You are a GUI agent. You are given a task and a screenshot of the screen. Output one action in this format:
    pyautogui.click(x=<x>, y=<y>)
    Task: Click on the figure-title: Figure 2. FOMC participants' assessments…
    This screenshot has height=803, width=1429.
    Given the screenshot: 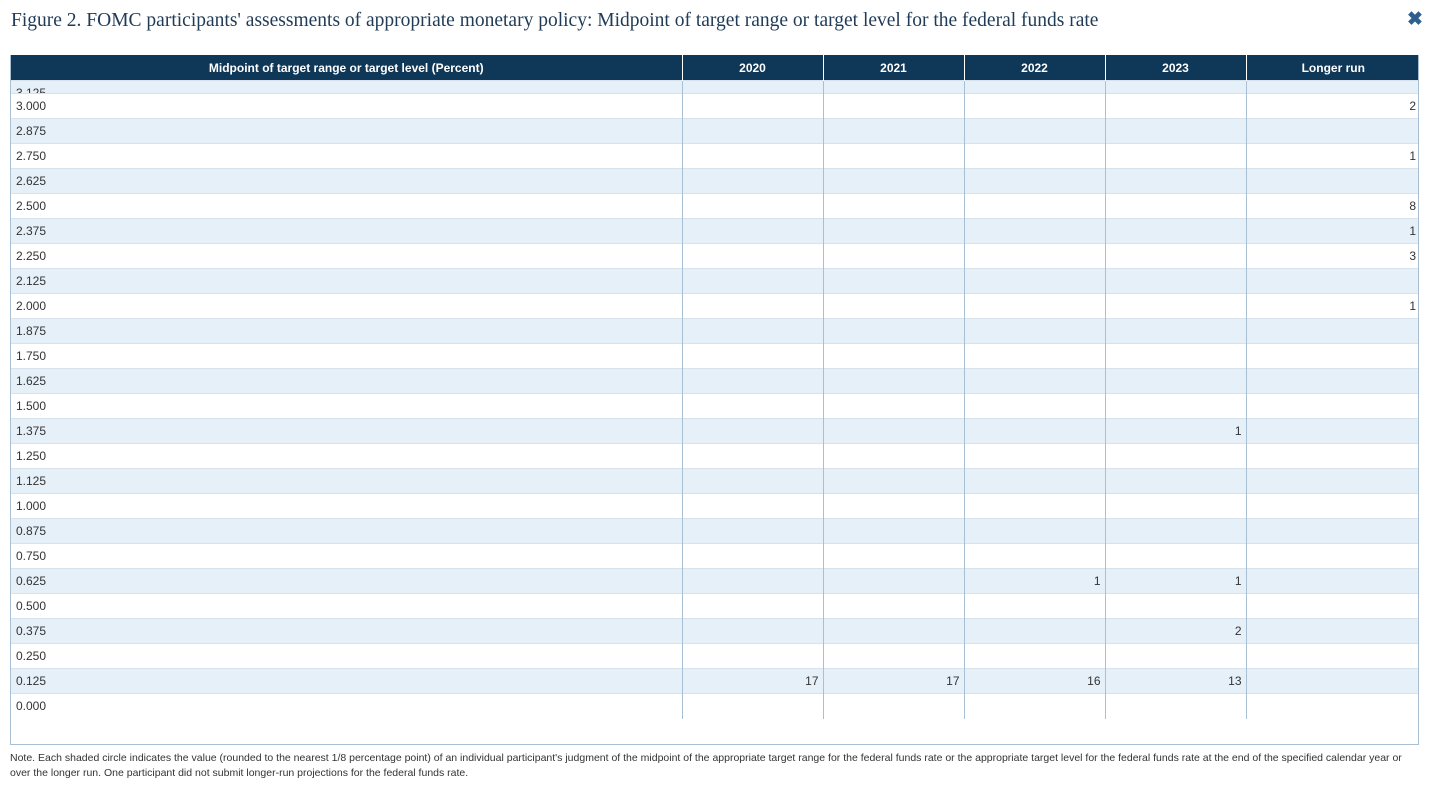 What is the action you would take?
    pyautogui.click(x=555, y=20)
    